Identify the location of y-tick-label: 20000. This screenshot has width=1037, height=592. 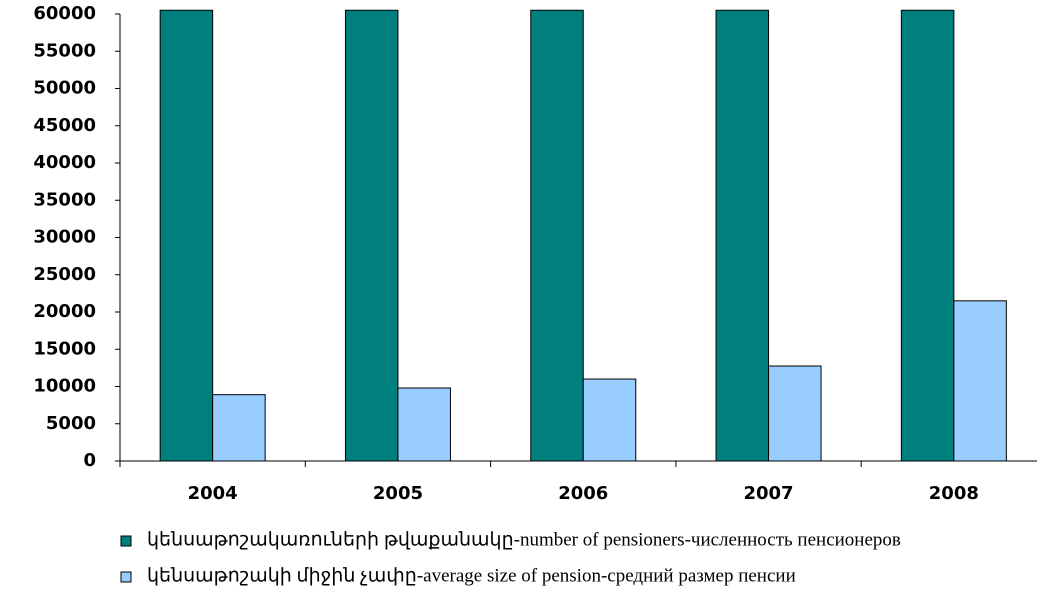
(64, 311).